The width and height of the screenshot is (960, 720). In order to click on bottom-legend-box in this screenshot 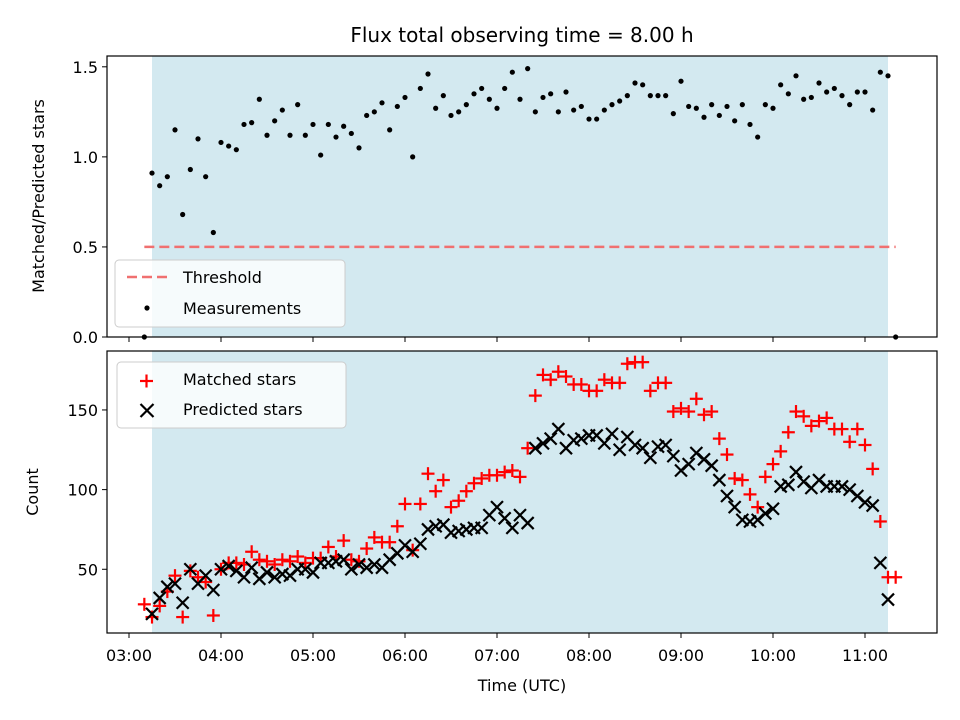, I will do `click(231, 395)`.